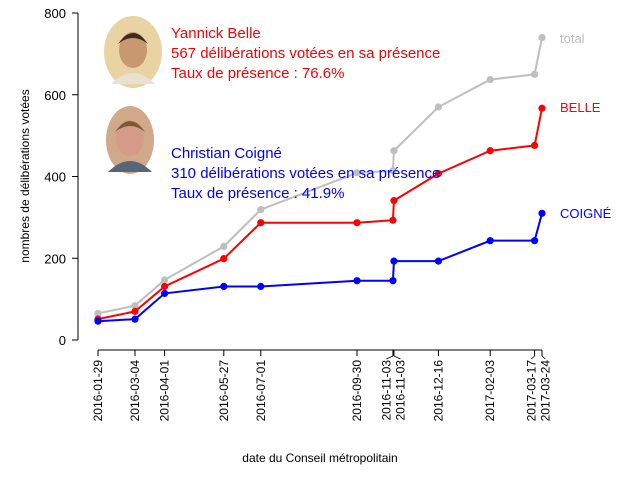 The height and width of the screenshot is (481, 641). Describe the element at coordinates (55, 95) in the screenshot. I see `y-tick-label: 600` at that location.